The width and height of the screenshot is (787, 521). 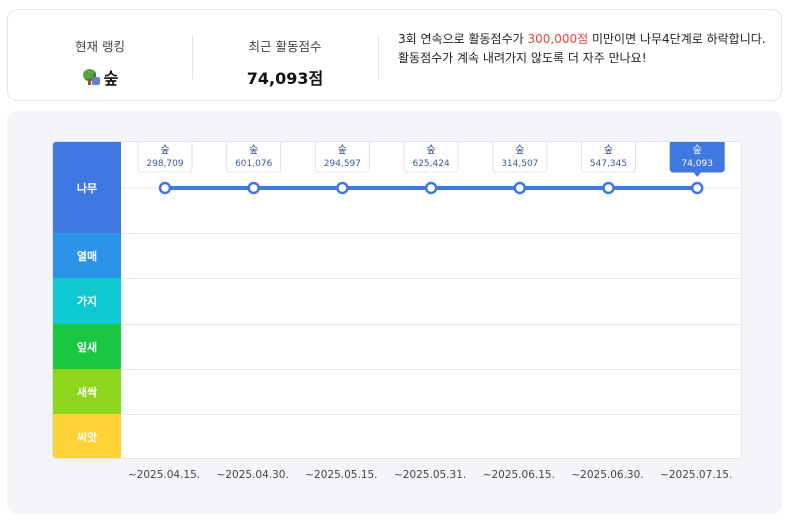 What do you see at coordinates (341, 475) in the screenshot?
I see `x-tick-label: ~2025.05.15.` at bounding box center [341, 475].